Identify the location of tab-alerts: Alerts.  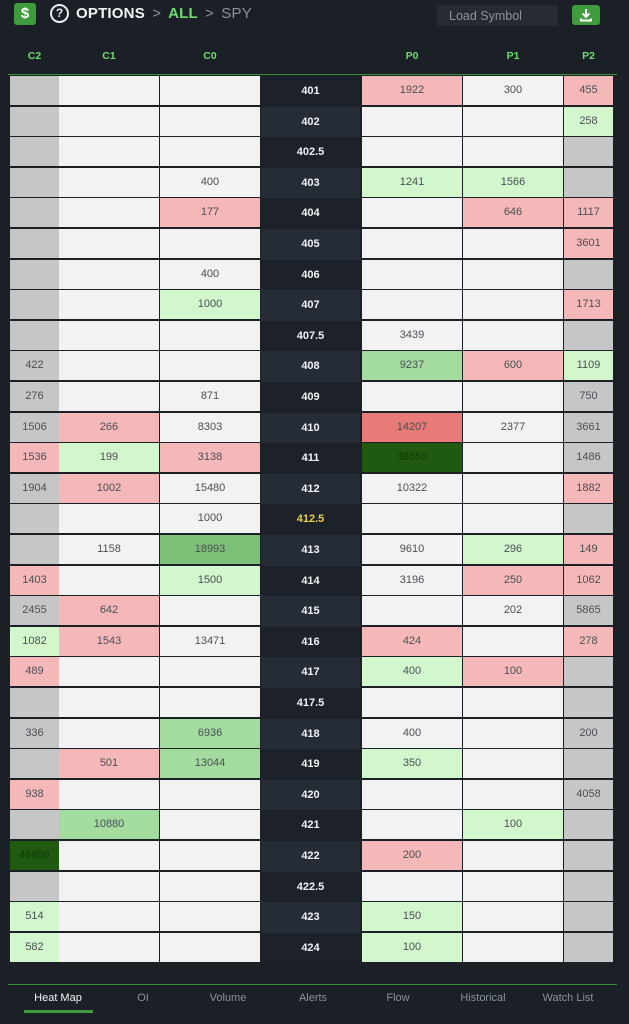
(313, 998).